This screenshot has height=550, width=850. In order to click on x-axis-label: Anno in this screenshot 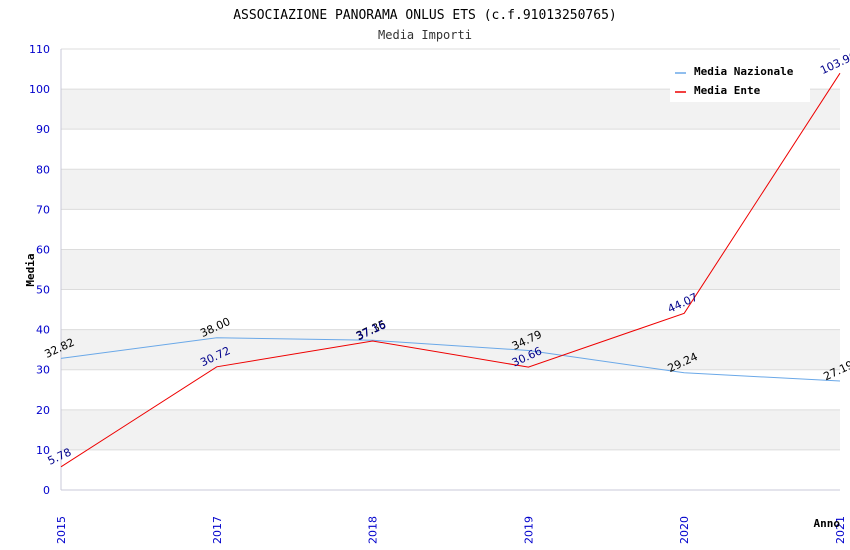, I will do `click(827, 523)`.